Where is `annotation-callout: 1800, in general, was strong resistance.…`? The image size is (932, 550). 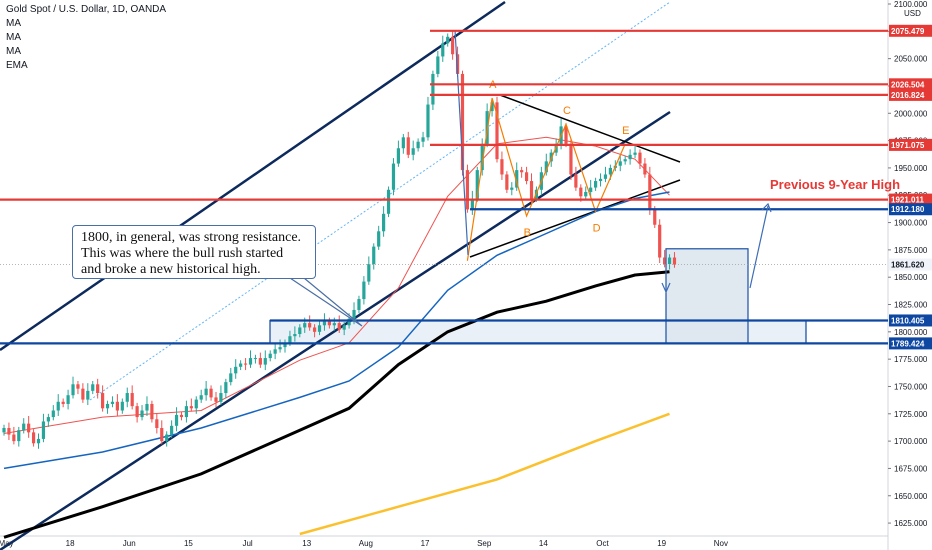 annotation-callout: 1800, in general, was strong resistance.… is located at coordinates (194, 252).